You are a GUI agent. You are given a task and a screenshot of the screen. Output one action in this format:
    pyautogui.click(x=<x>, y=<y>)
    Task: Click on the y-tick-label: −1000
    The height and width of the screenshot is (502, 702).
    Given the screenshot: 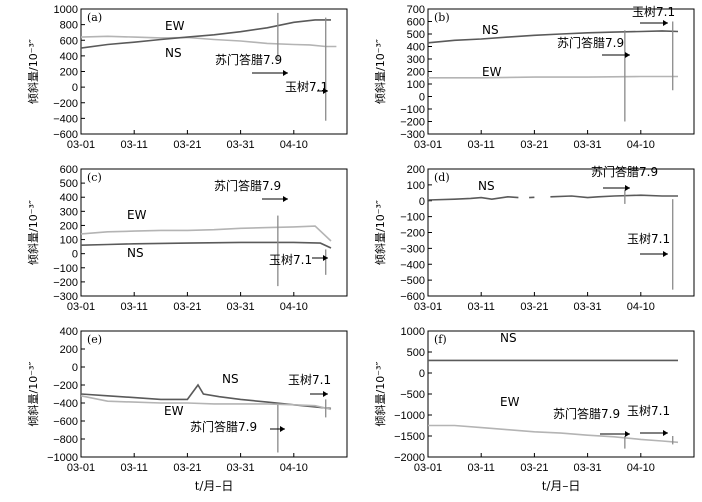 What is the action you would take?
    pyautogui.click(x=409, y=416)
    